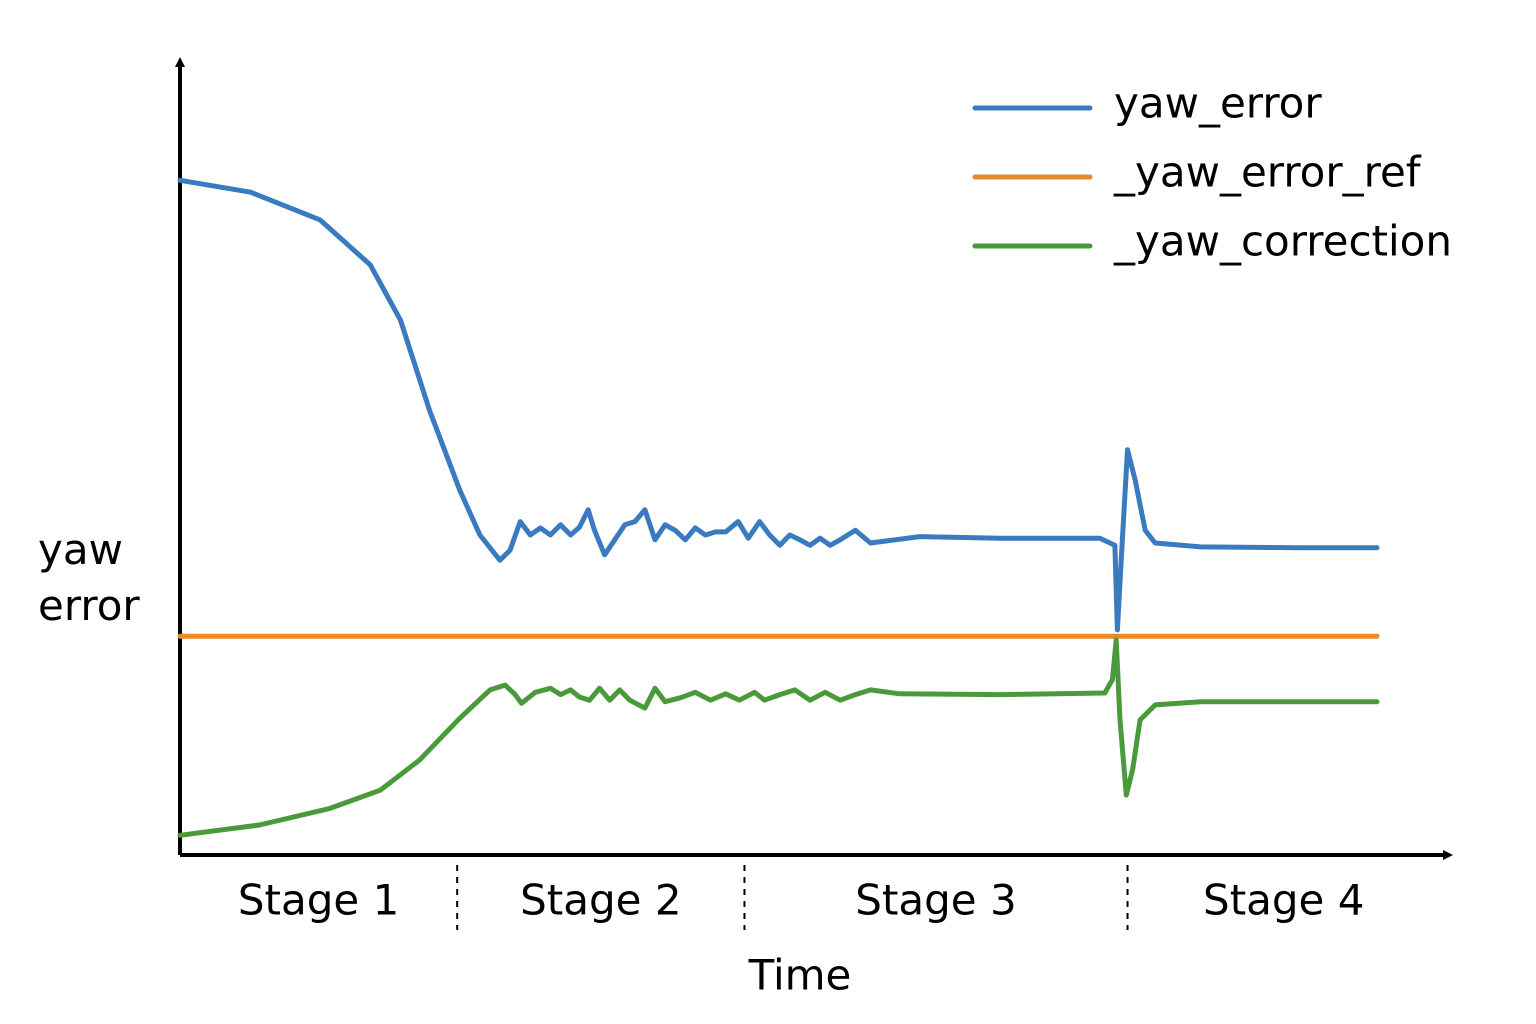  I want to click on legend-label: _yaw_error_ref, so click(1267, 172).